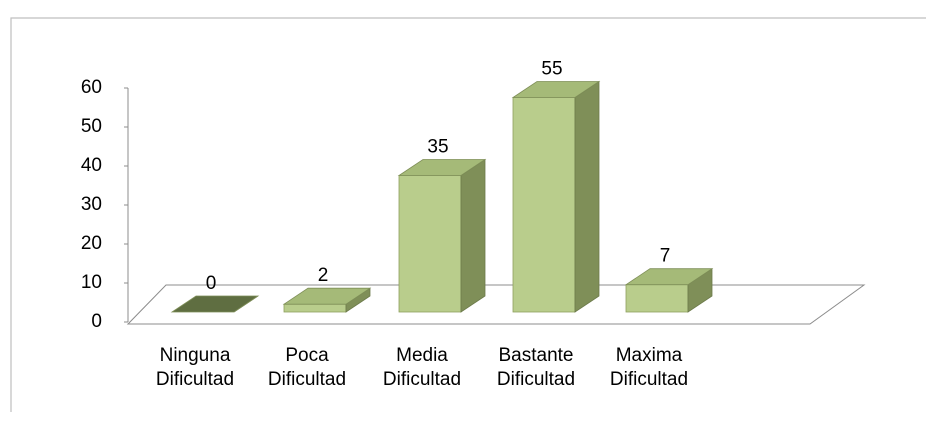 The height and width of the screenshot is (422, 936). Describe the element at coordinates (536, 367) in the screenshot. I see `x-tick-label: Bastante Dificultad` at that location.